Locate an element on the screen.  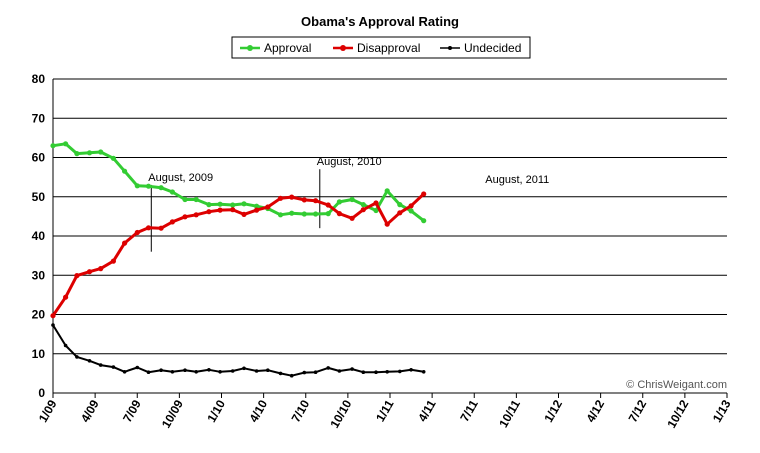
legend-marker-approval is located at coordinates (250, 48).